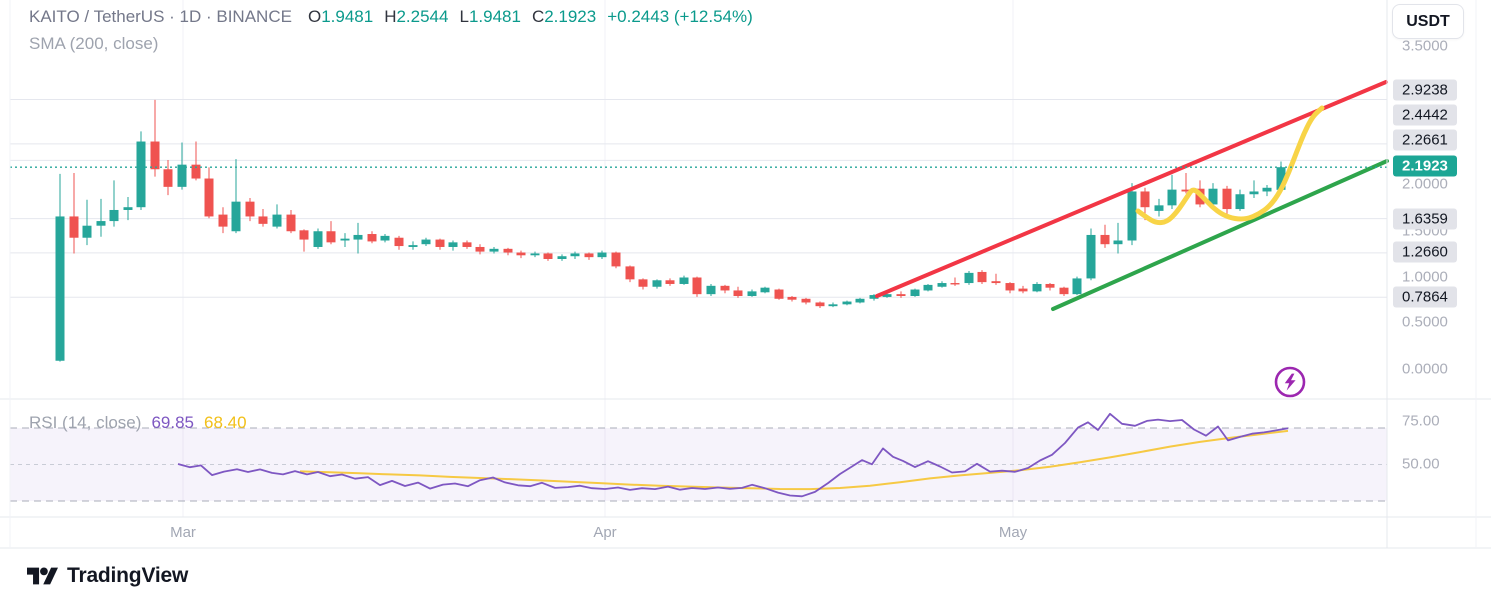 This screenshot has width=1491, height=607. What do you see at coordinates (225, 422) in the screenshot?
I see `rsi-ma-value: 68.40` at bounding box center [225, 422].